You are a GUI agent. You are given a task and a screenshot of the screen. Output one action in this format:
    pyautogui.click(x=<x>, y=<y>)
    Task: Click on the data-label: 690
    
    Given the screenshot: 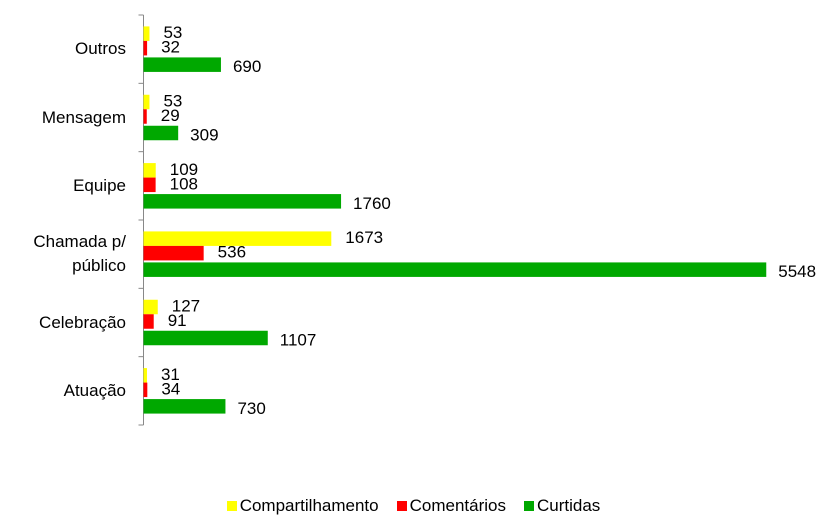 What is the action you would take?
    pyautogui.click(x=247, y=66)
    